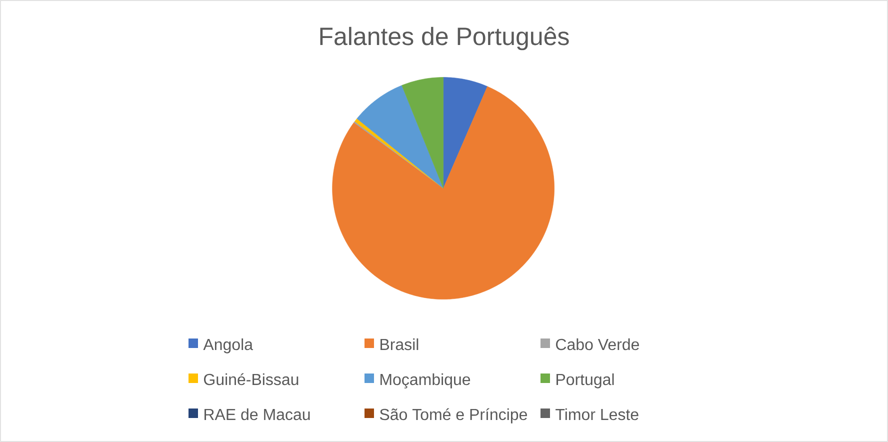 The image size is (888, 442). I want to click on legend-label: Brasil, so click(399, 344).